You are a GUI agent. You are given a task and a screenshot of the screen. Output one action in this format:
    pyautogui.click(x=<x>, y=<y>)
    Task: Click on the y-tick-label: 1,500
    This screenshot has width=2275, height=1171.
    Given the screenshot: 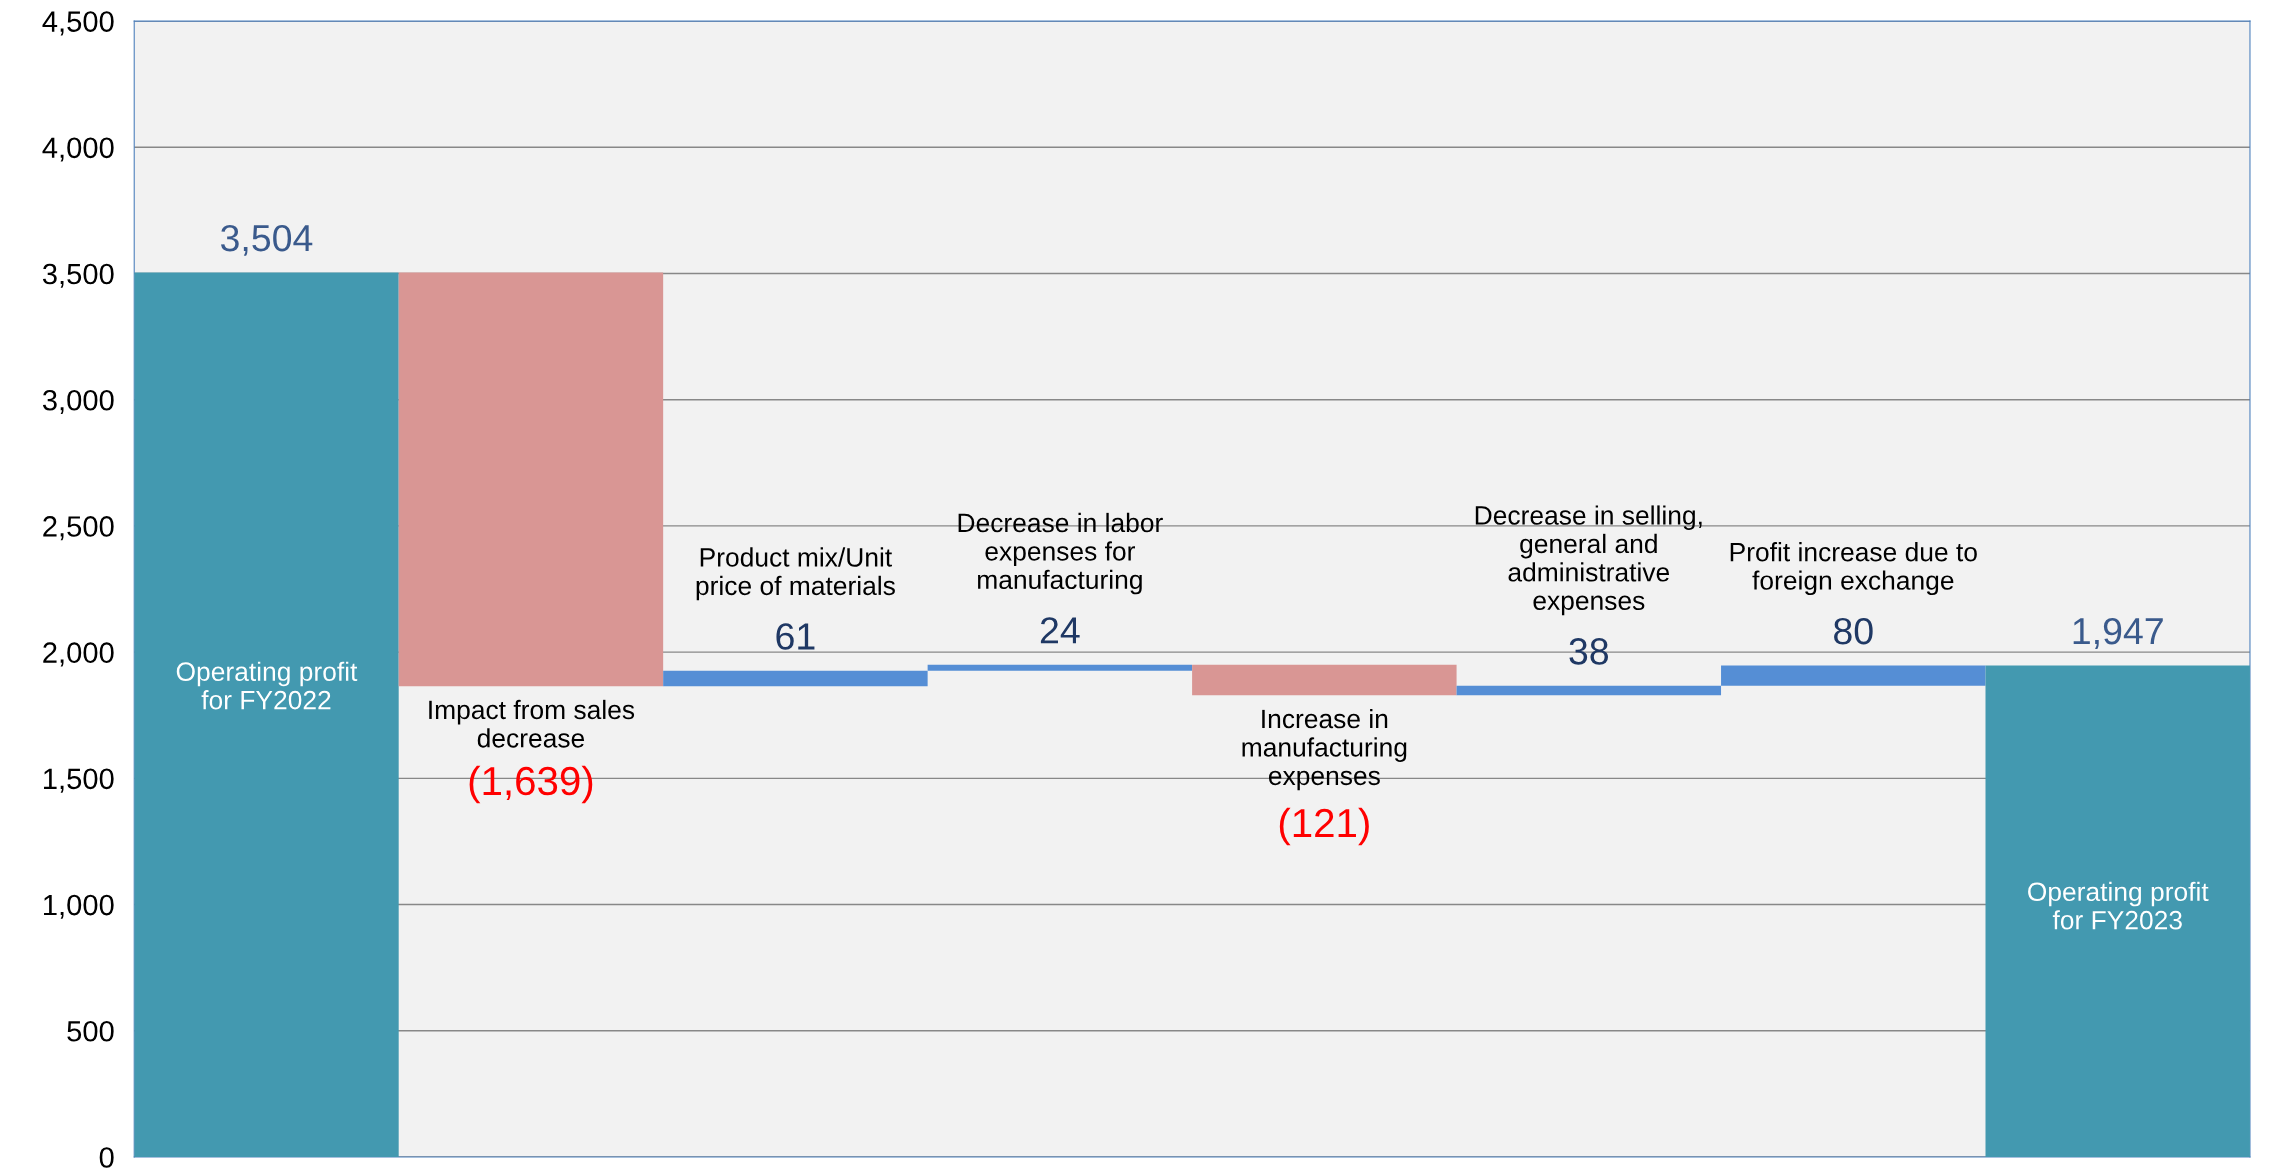 What is the action you would take?
    pyautogui.click(x=79, y=780)
    